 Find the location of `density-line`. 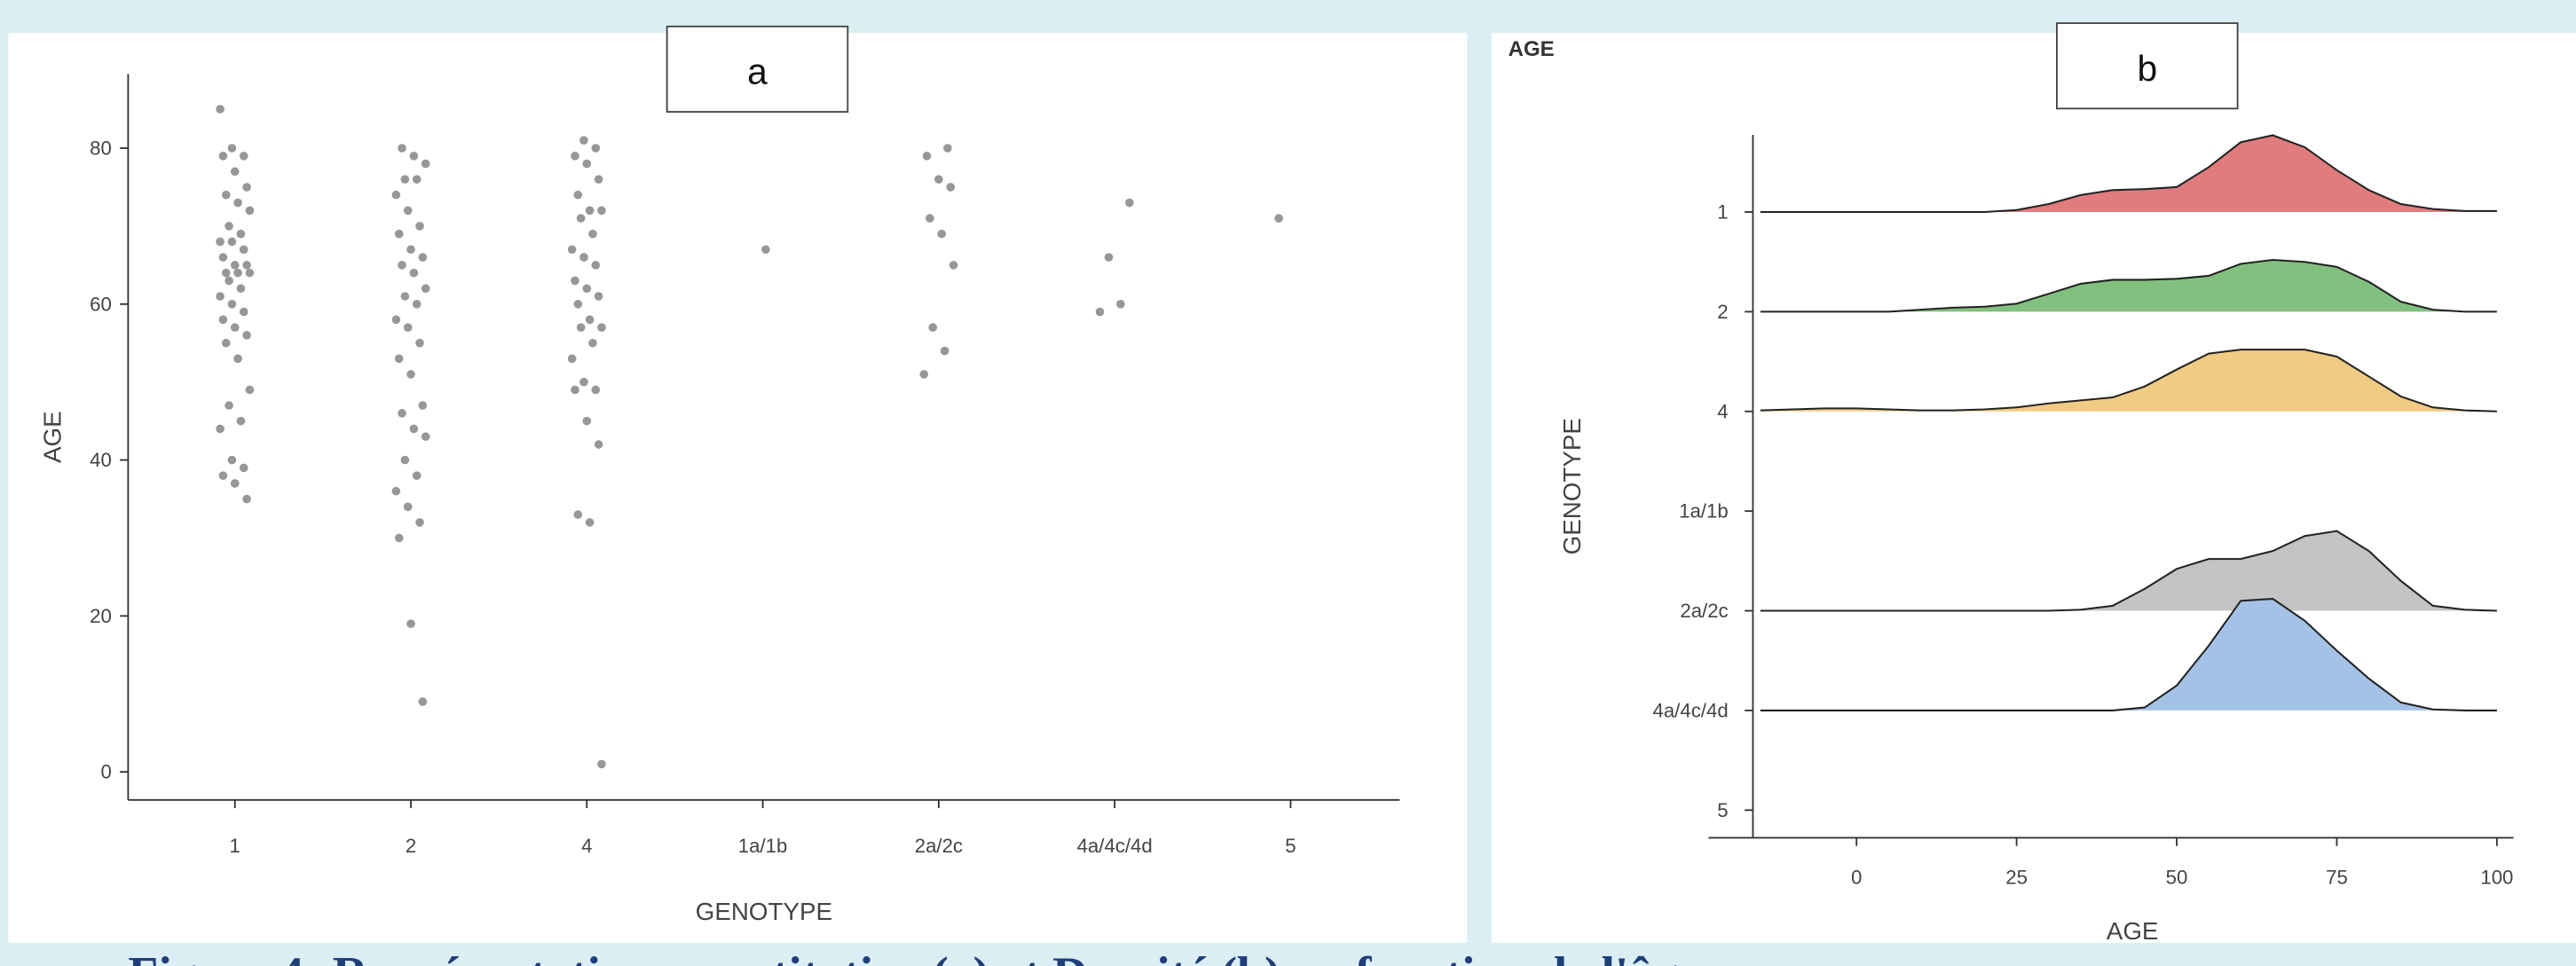

density-line is located at coordinates (2128, 380).